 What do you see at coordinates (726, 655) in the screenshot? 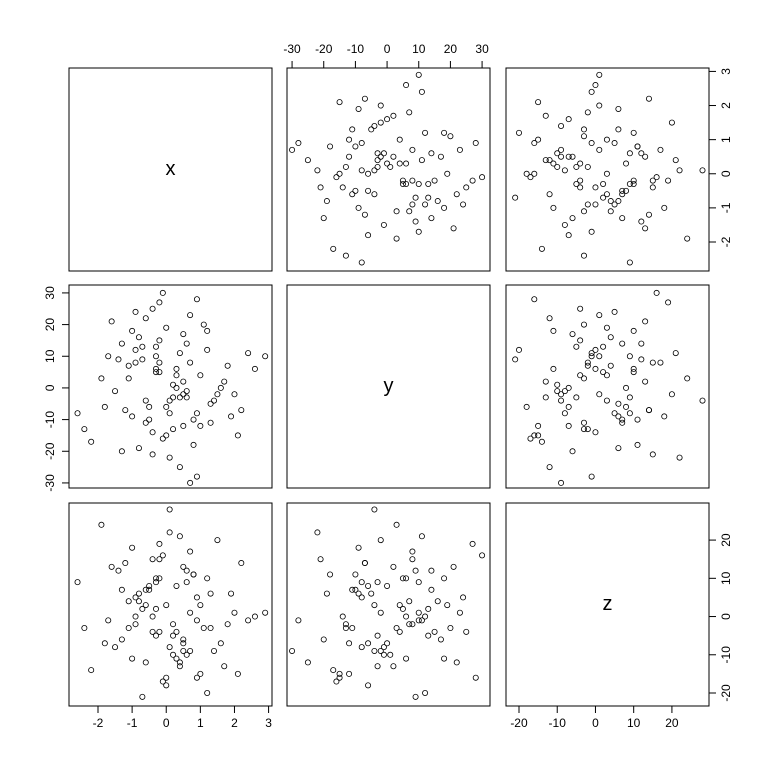
I see `y-tick-label: -10` at bounding box center [726, 655].